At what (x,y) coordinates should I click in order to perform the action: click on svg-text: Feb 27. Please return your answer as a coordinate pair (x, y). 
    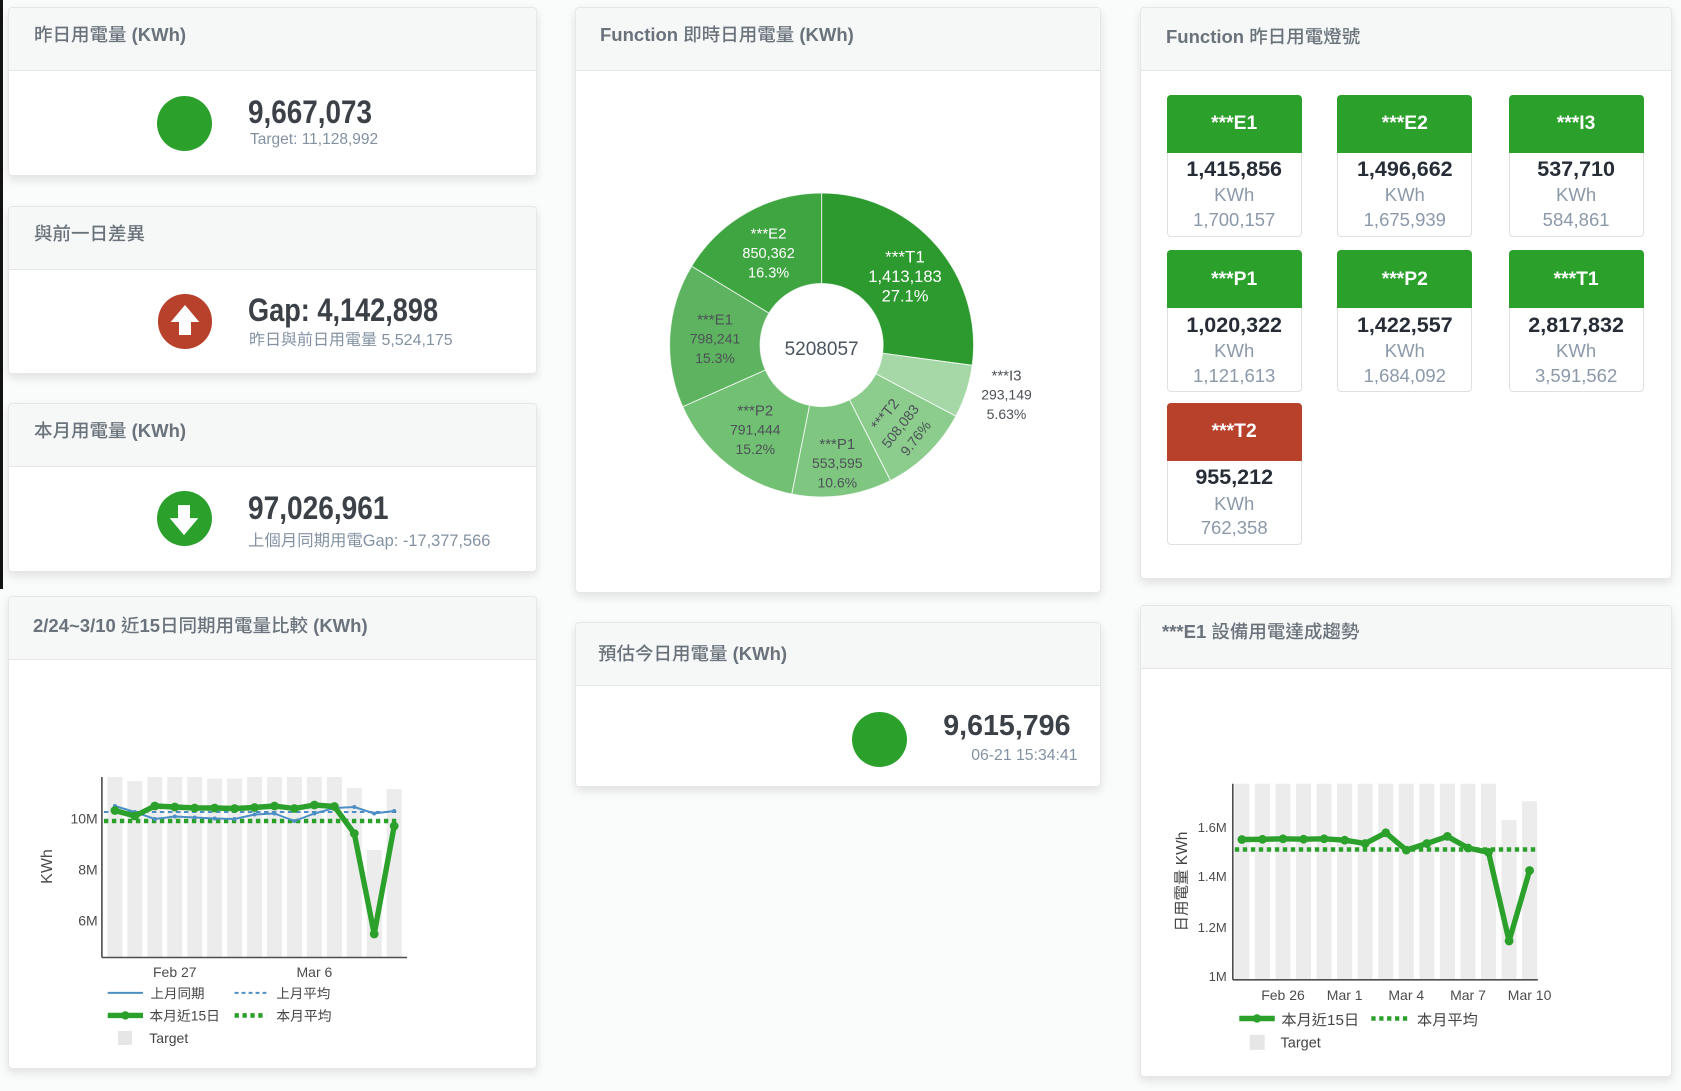
    Looking at the image, I should click on (175, 972).